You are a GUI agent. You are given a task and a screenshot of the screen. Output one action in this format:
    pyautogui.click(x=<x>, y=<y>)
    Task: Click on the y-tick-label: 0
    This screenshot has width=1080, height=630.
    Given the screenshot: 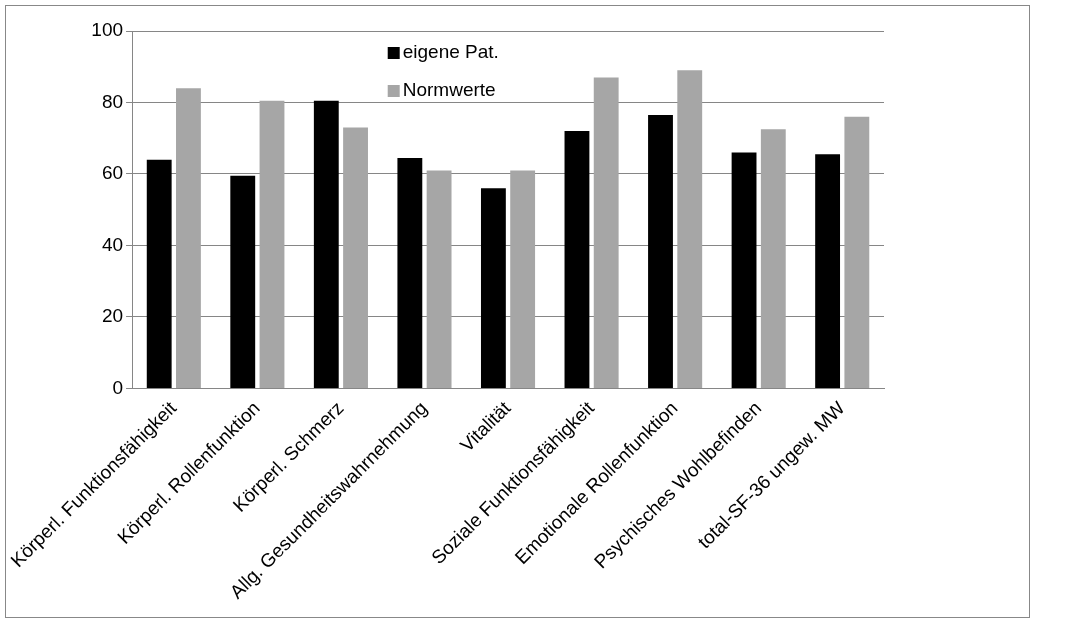 What is the action you would take?
    pyautogui.click(x=118, y=387)
    